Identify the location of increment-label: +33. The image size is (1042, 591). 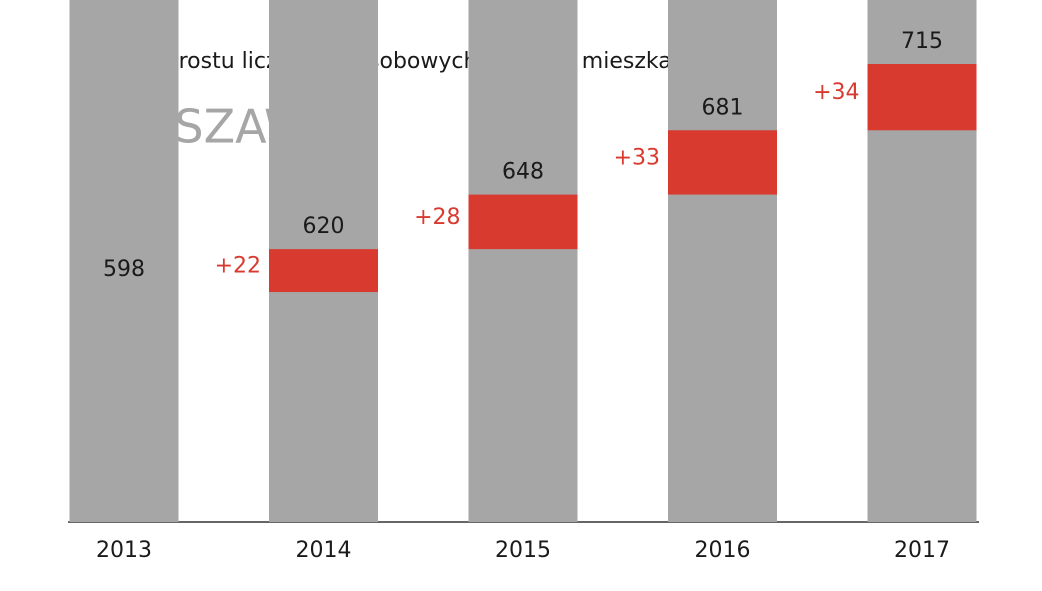
(637, 157).